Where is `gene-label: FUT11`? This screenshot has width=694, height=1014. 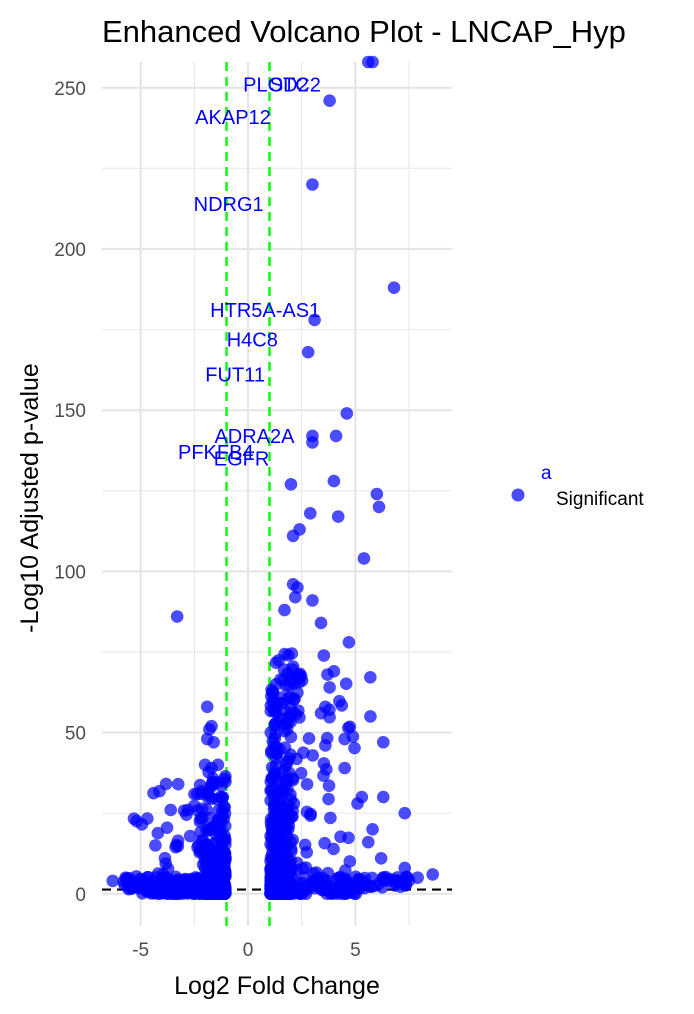
gene-label: FUT11 is located at coordinates (235, 376).